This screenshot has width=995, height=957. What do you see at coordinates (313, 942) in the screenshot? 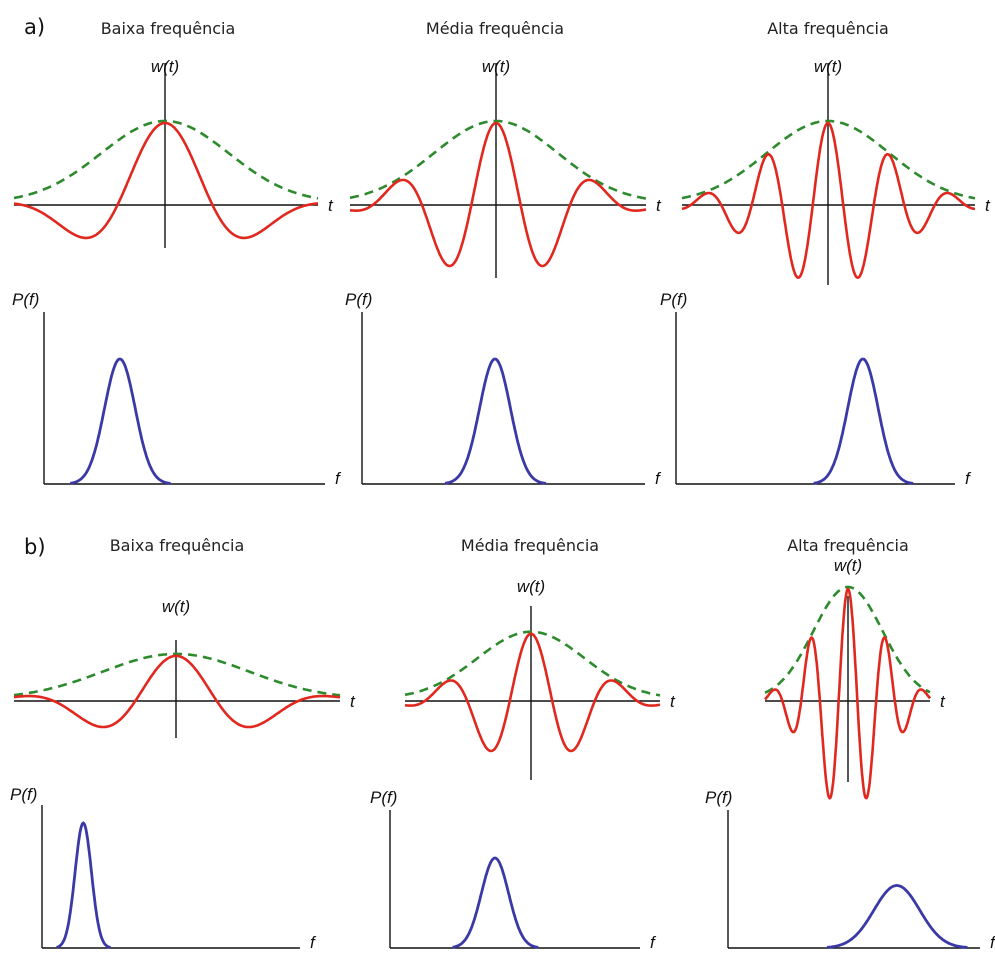
I see `part-b-low-f-label: f` at bounding box center [313, 942].